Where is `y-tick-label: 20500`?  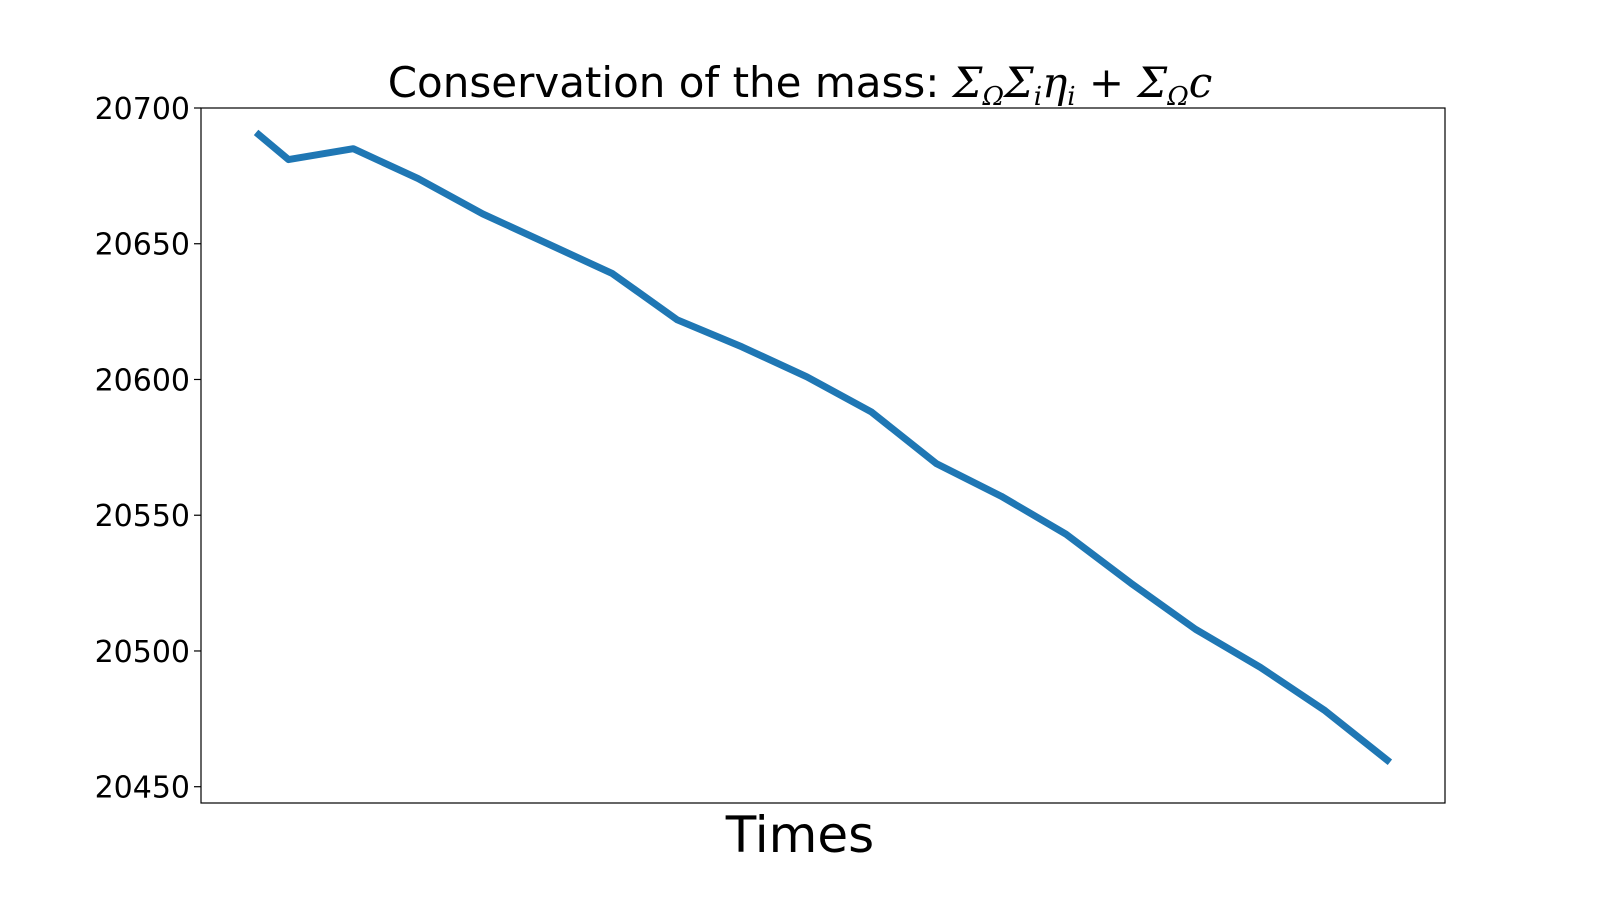
y-tick-label: 20500 is located at coordinates (142, 652).